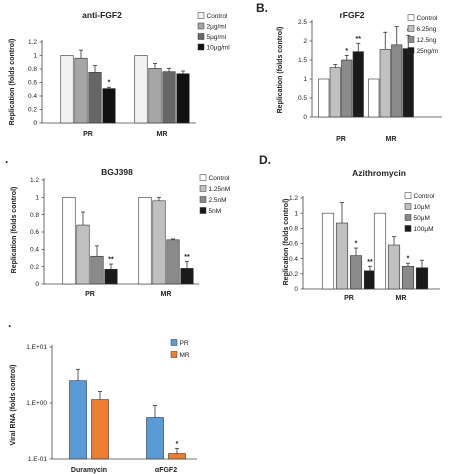 The height and width of the screenshot is (474, 474). What do you see at coordinates (38, 459) in the screenshot?
I see `y-tick-label: 1.E-01` at bounding box center [38, 459].